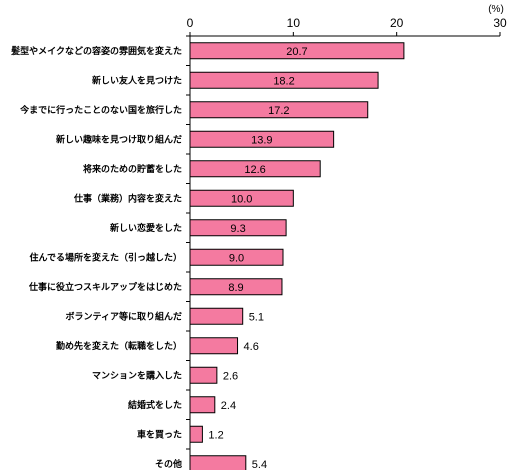 The width and height of the screenshot is (515, 470). I want to click on data-label: 9.0, so click(236, 258).